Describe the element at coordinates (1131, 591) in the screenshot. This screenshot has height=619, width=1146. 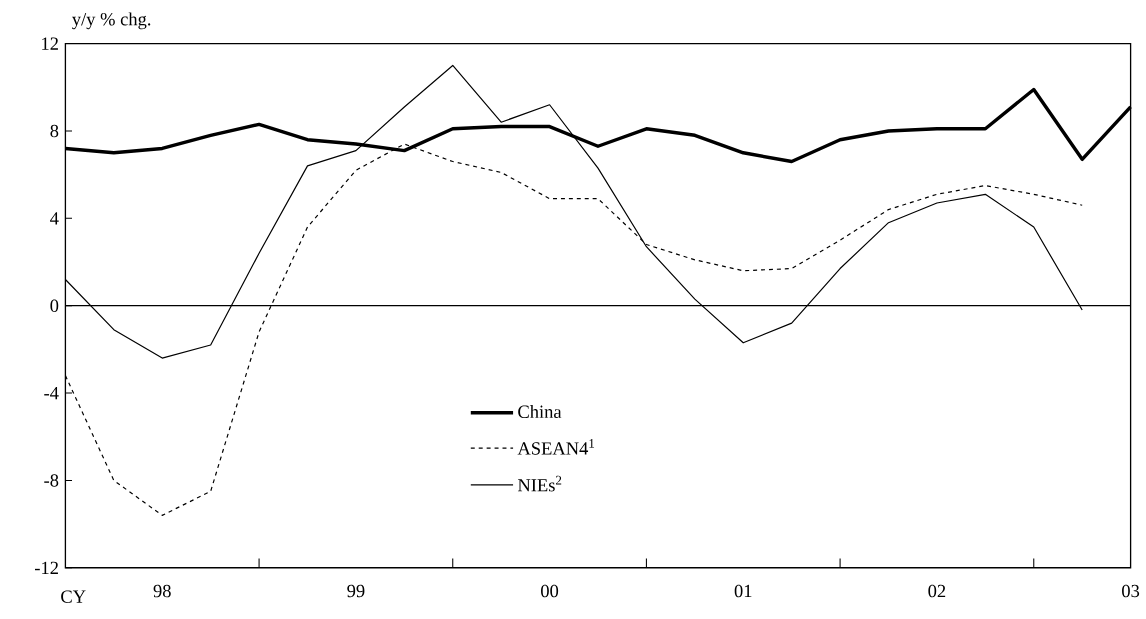
I see `x-tick-label: 03` at that location.